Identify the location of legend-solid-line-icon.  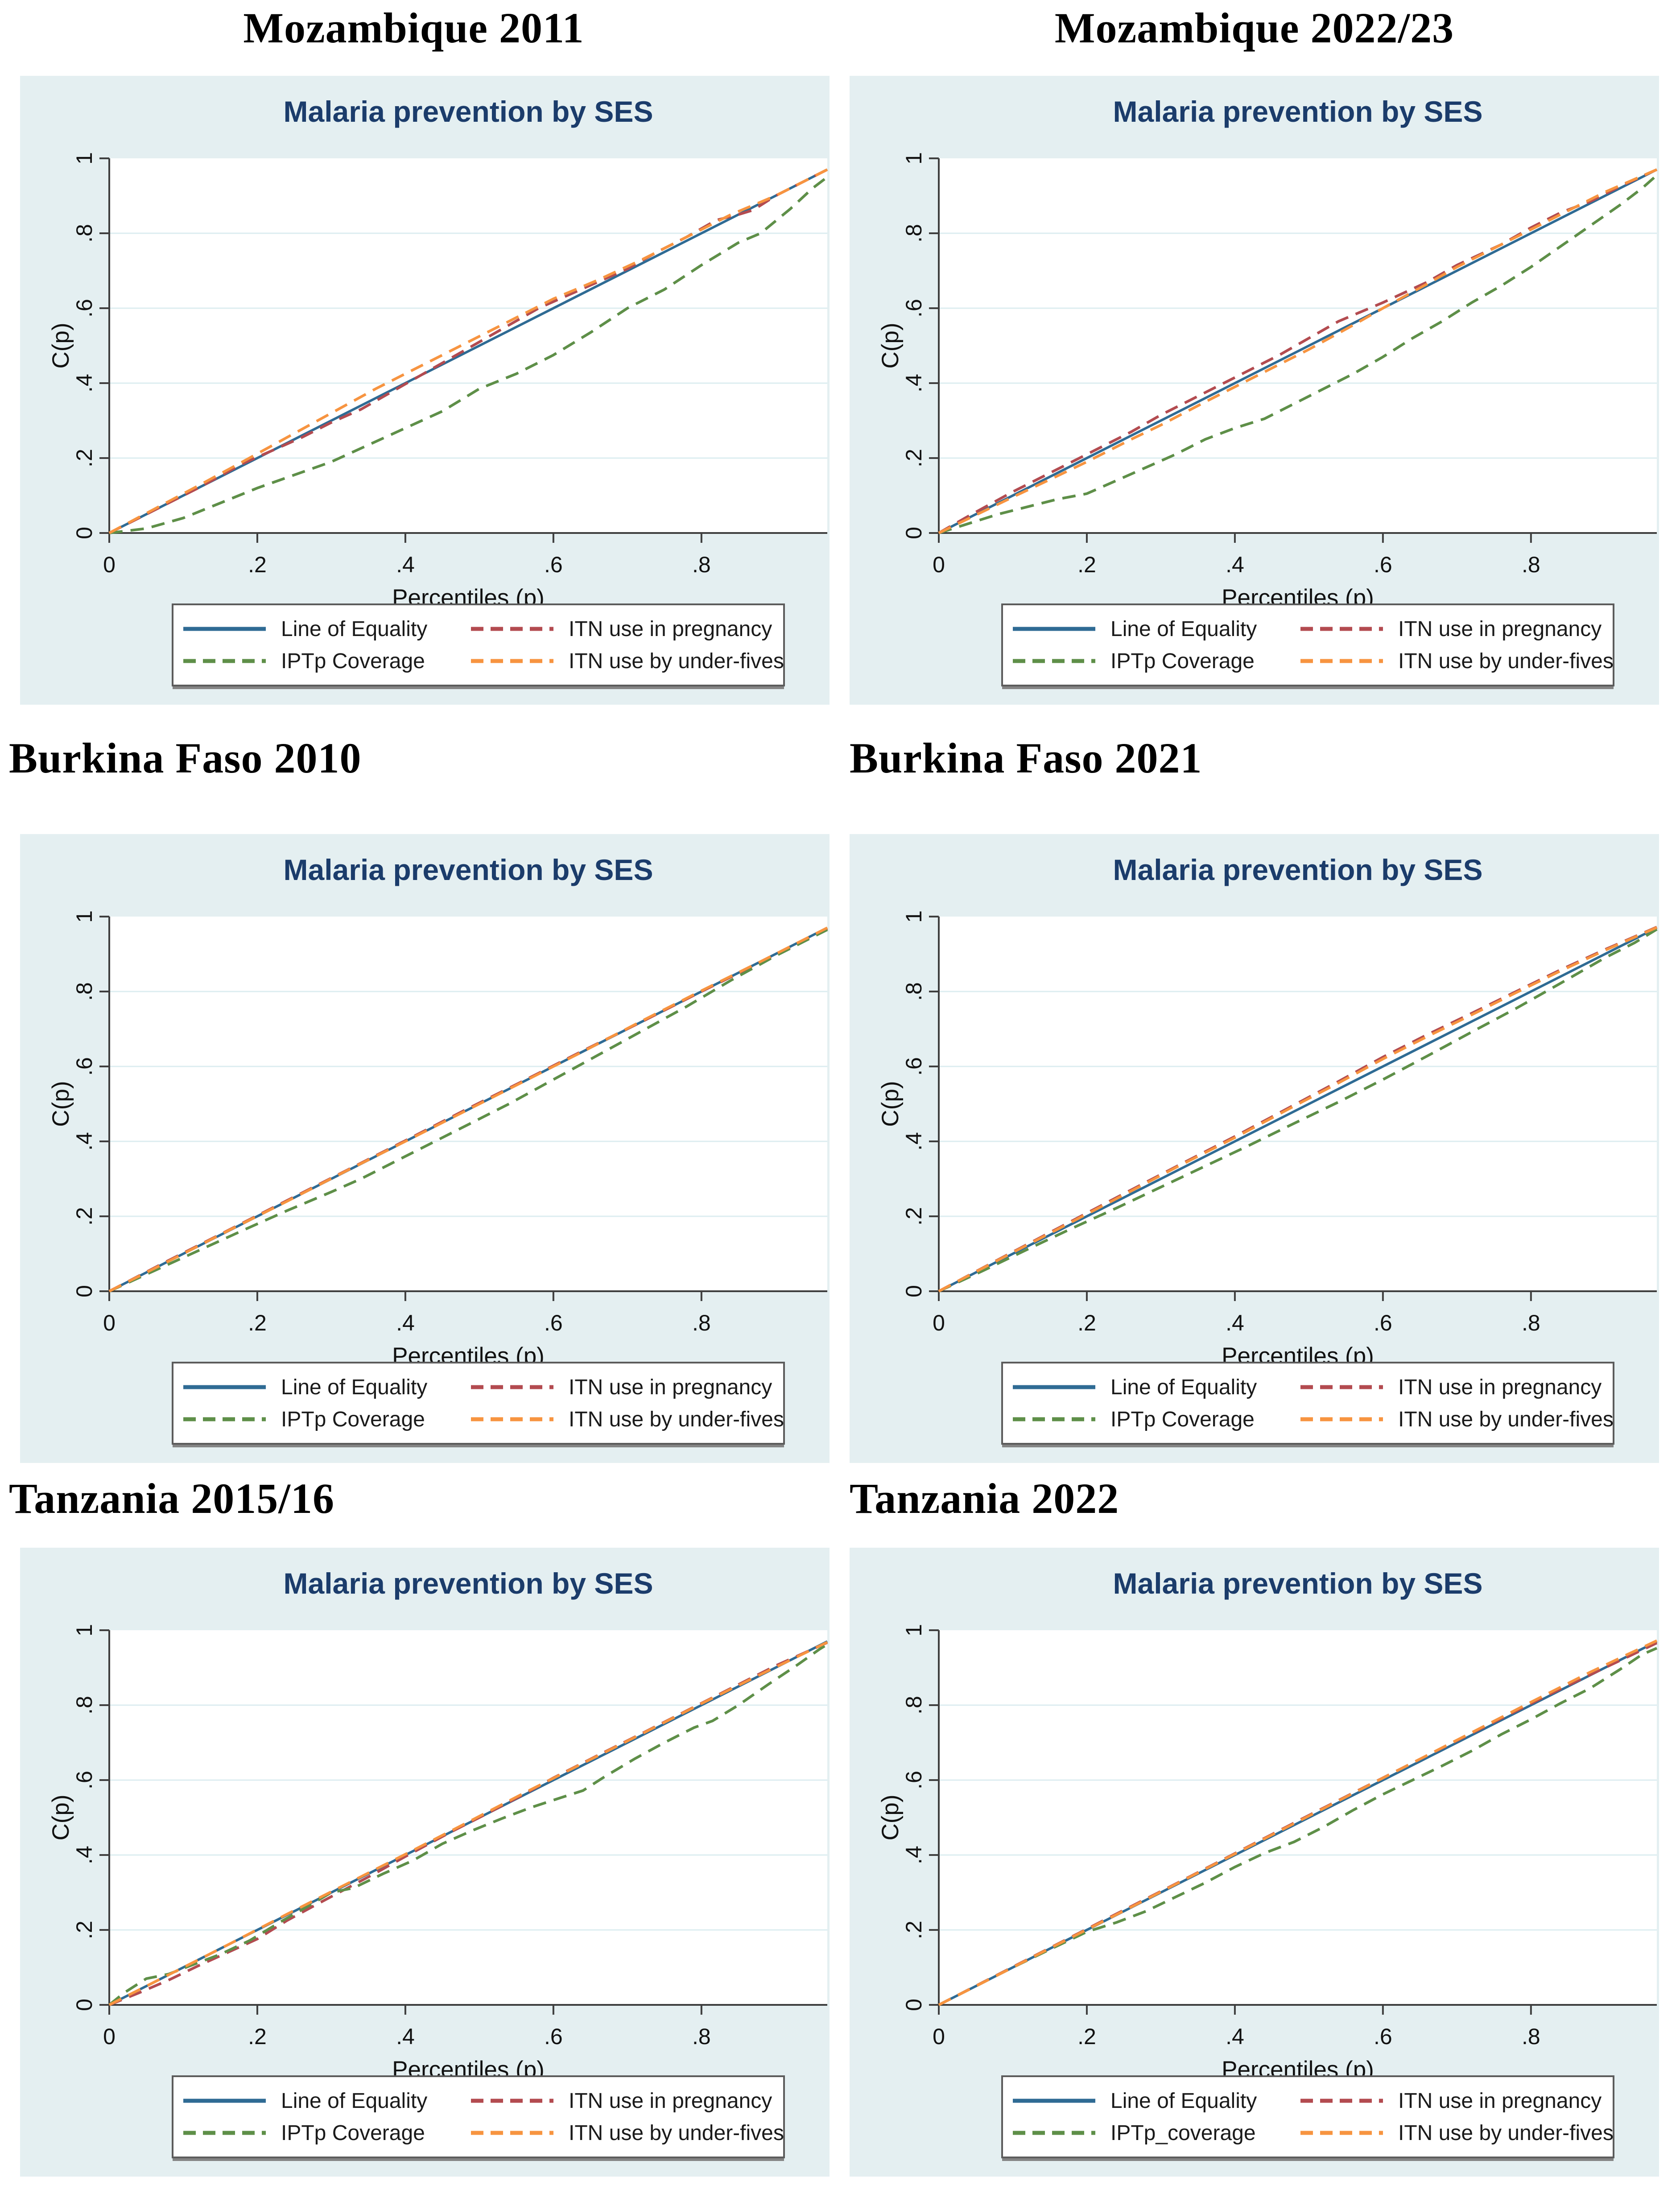
(224, 629).